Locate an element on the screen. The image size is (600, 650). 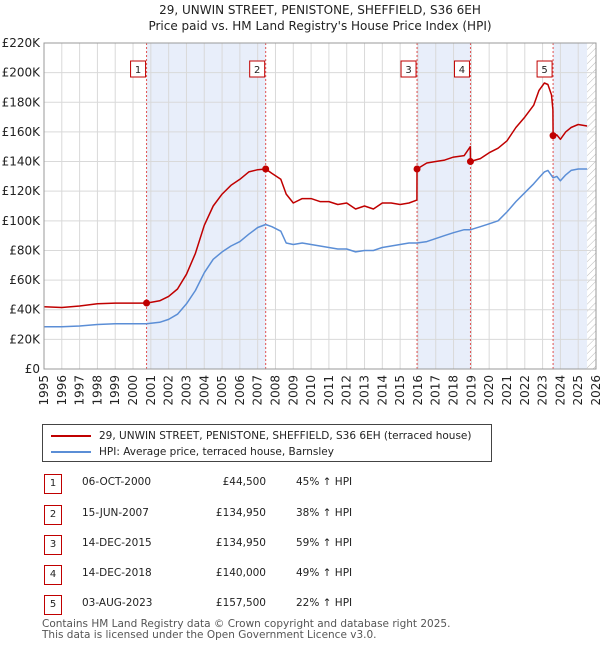
y-tick-label: £200K is located at coordinates (22, 73).